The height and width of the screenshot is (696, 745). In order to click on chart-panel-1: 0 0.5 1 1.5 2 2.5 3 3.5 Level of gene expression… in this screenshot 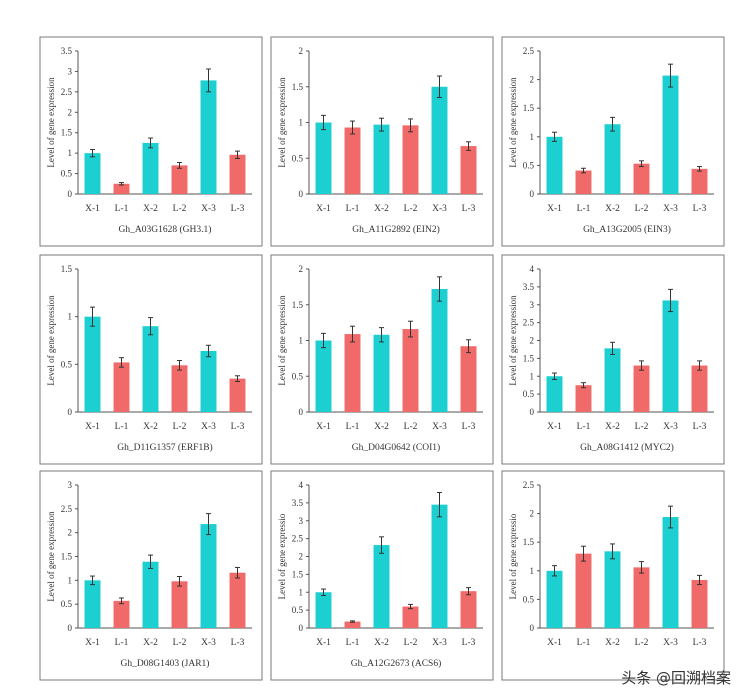, I will do `click(151, 141)`.